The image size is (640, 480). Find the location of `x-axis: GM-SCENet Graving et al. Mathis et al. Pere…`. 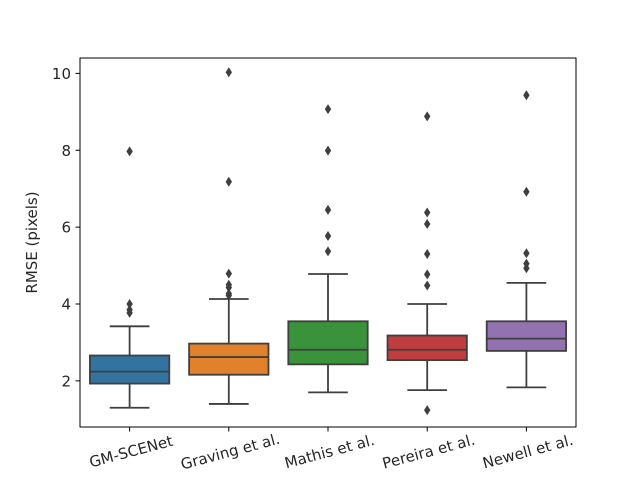

x-axis: GM-SCENet Graving et al. Mathis et al. Pere… is located at coordinates (331, 450).